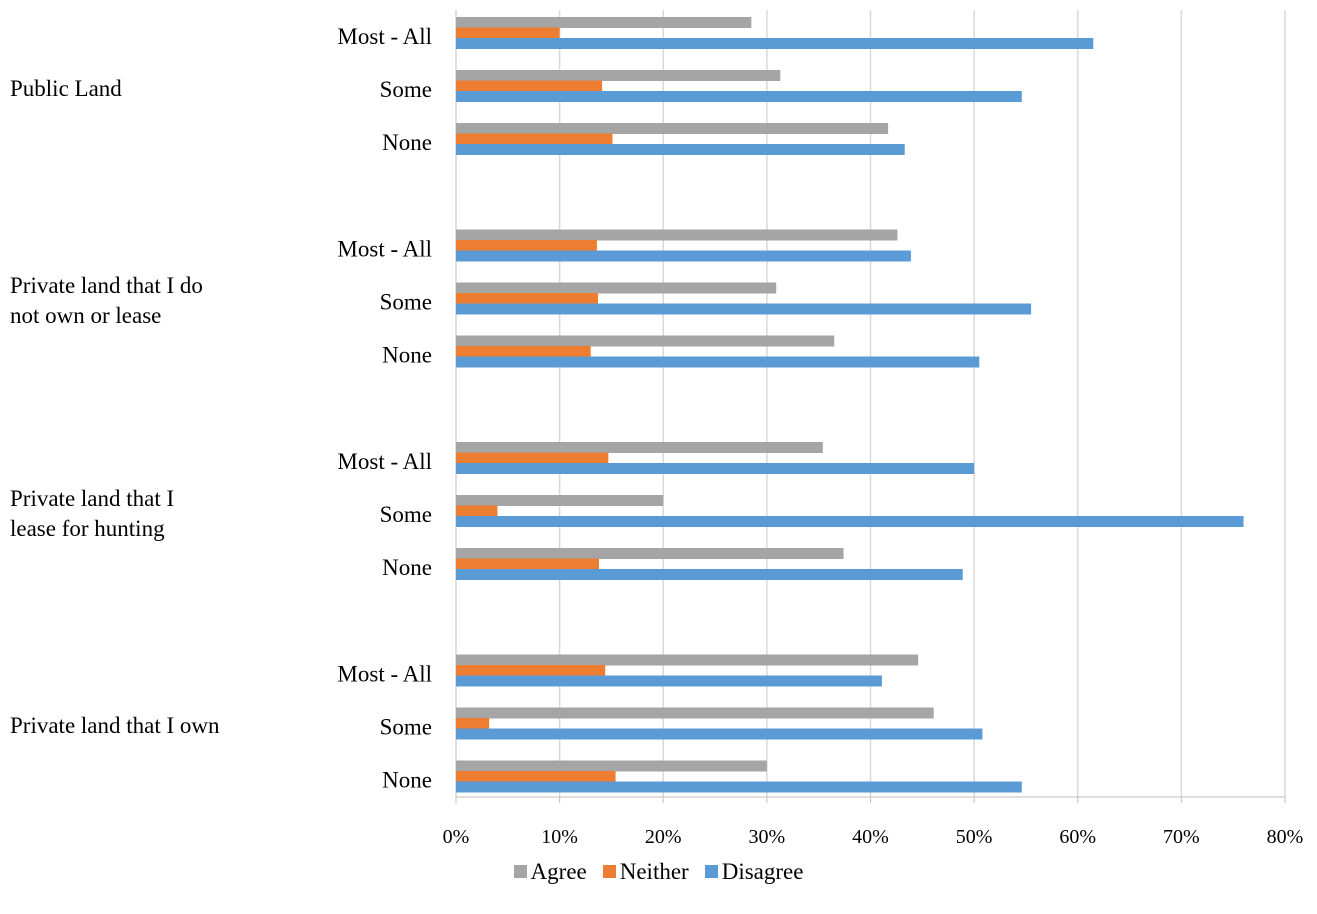  Describe the element at coordinates (663, 837) in the screenshot. I see `x-tick-label: 20%` at that location.